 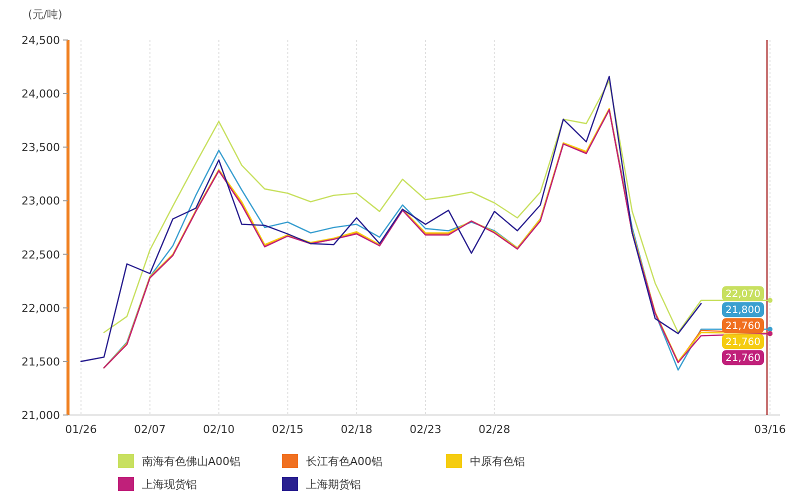 I want to click on legend-label: 中原有色铝, so click(x=497, y=461).